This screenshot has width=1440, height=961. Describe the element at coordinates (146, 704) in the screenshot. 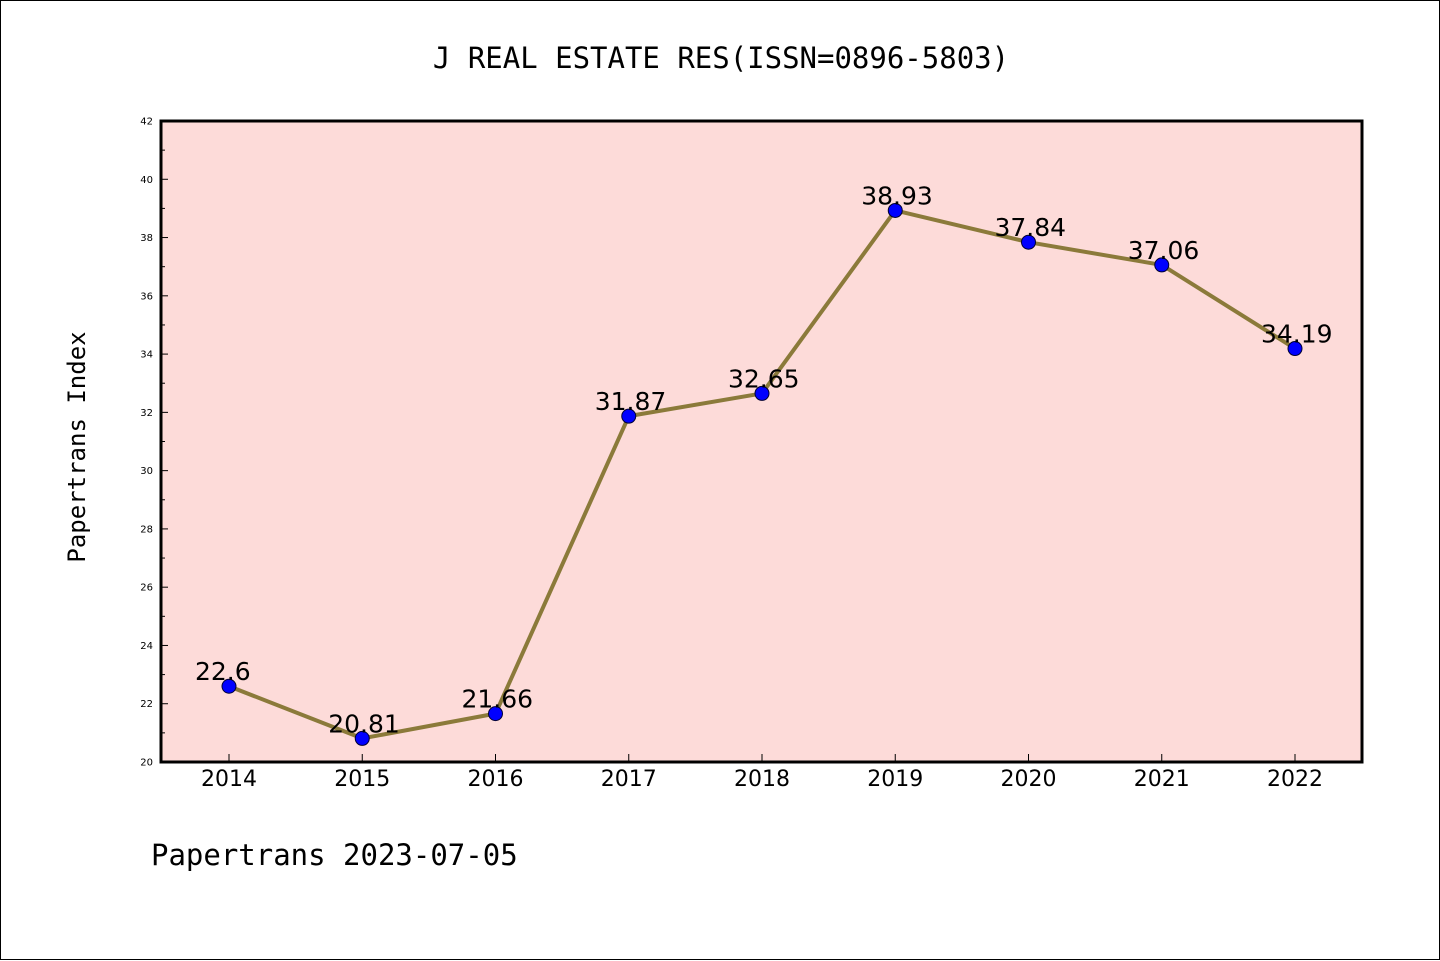

I see `y-tick-label: 22` at that location.